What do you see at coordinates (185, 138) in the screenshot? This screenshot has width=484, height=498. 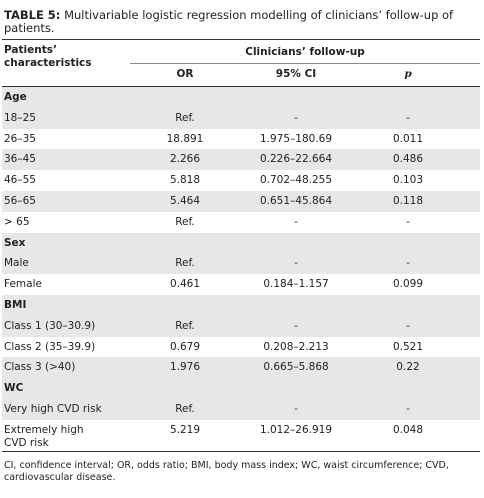 I see `cell: 18.891` at bounding box center [185, 138].